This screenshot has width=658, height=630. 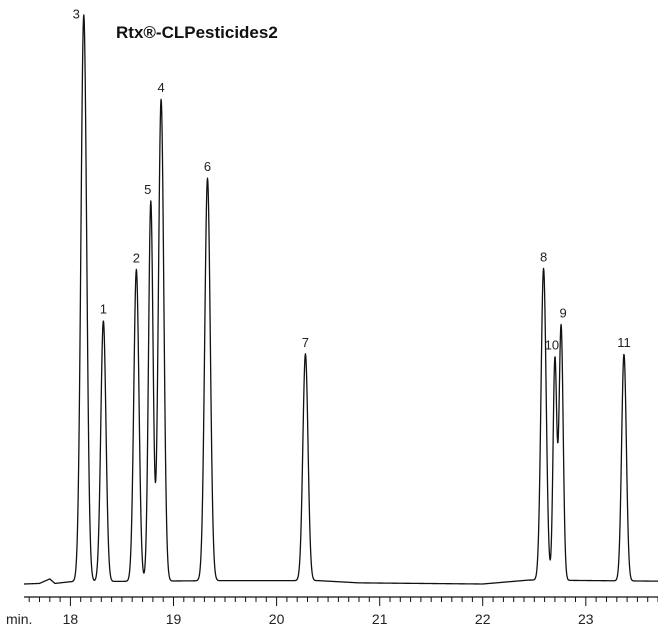 What do you see at coordinates (624, 342) in the screenshot?
I see `peak-label: 11` at bounding box center [624, 342].